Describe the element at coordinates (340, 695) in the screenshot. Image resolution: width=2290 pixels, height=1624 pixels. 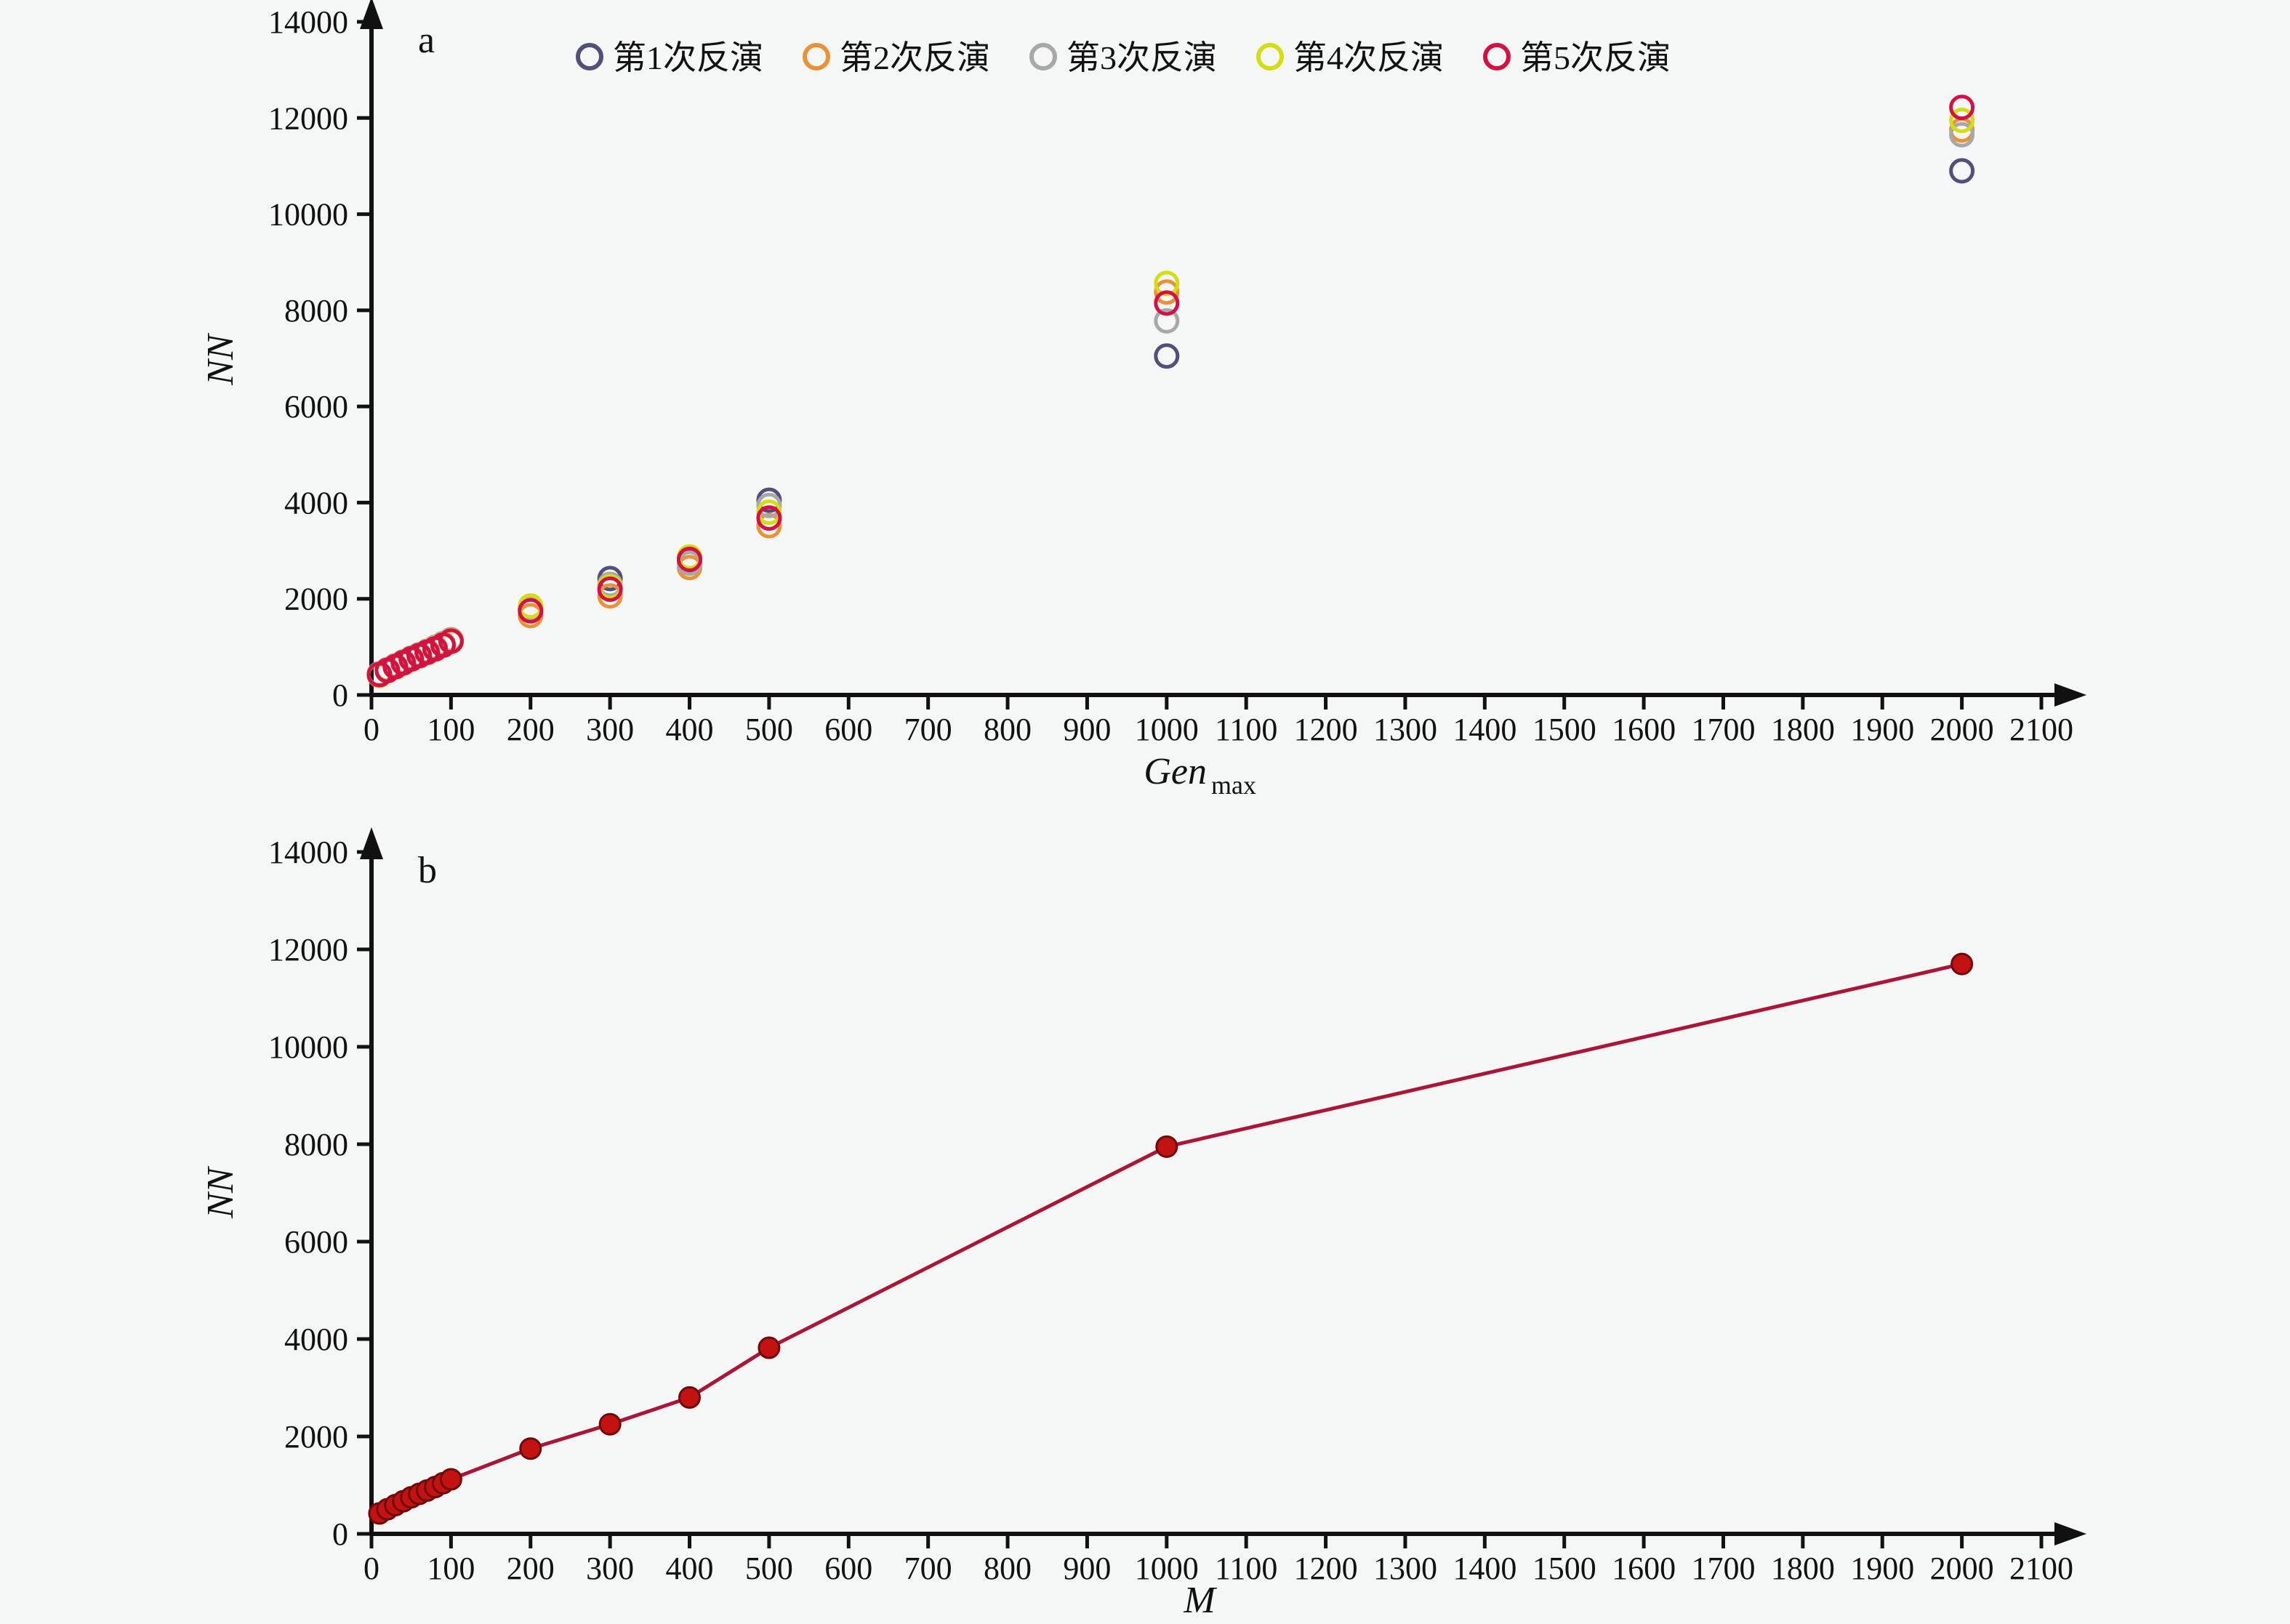
I see `y-tick-label: 0` at that location.